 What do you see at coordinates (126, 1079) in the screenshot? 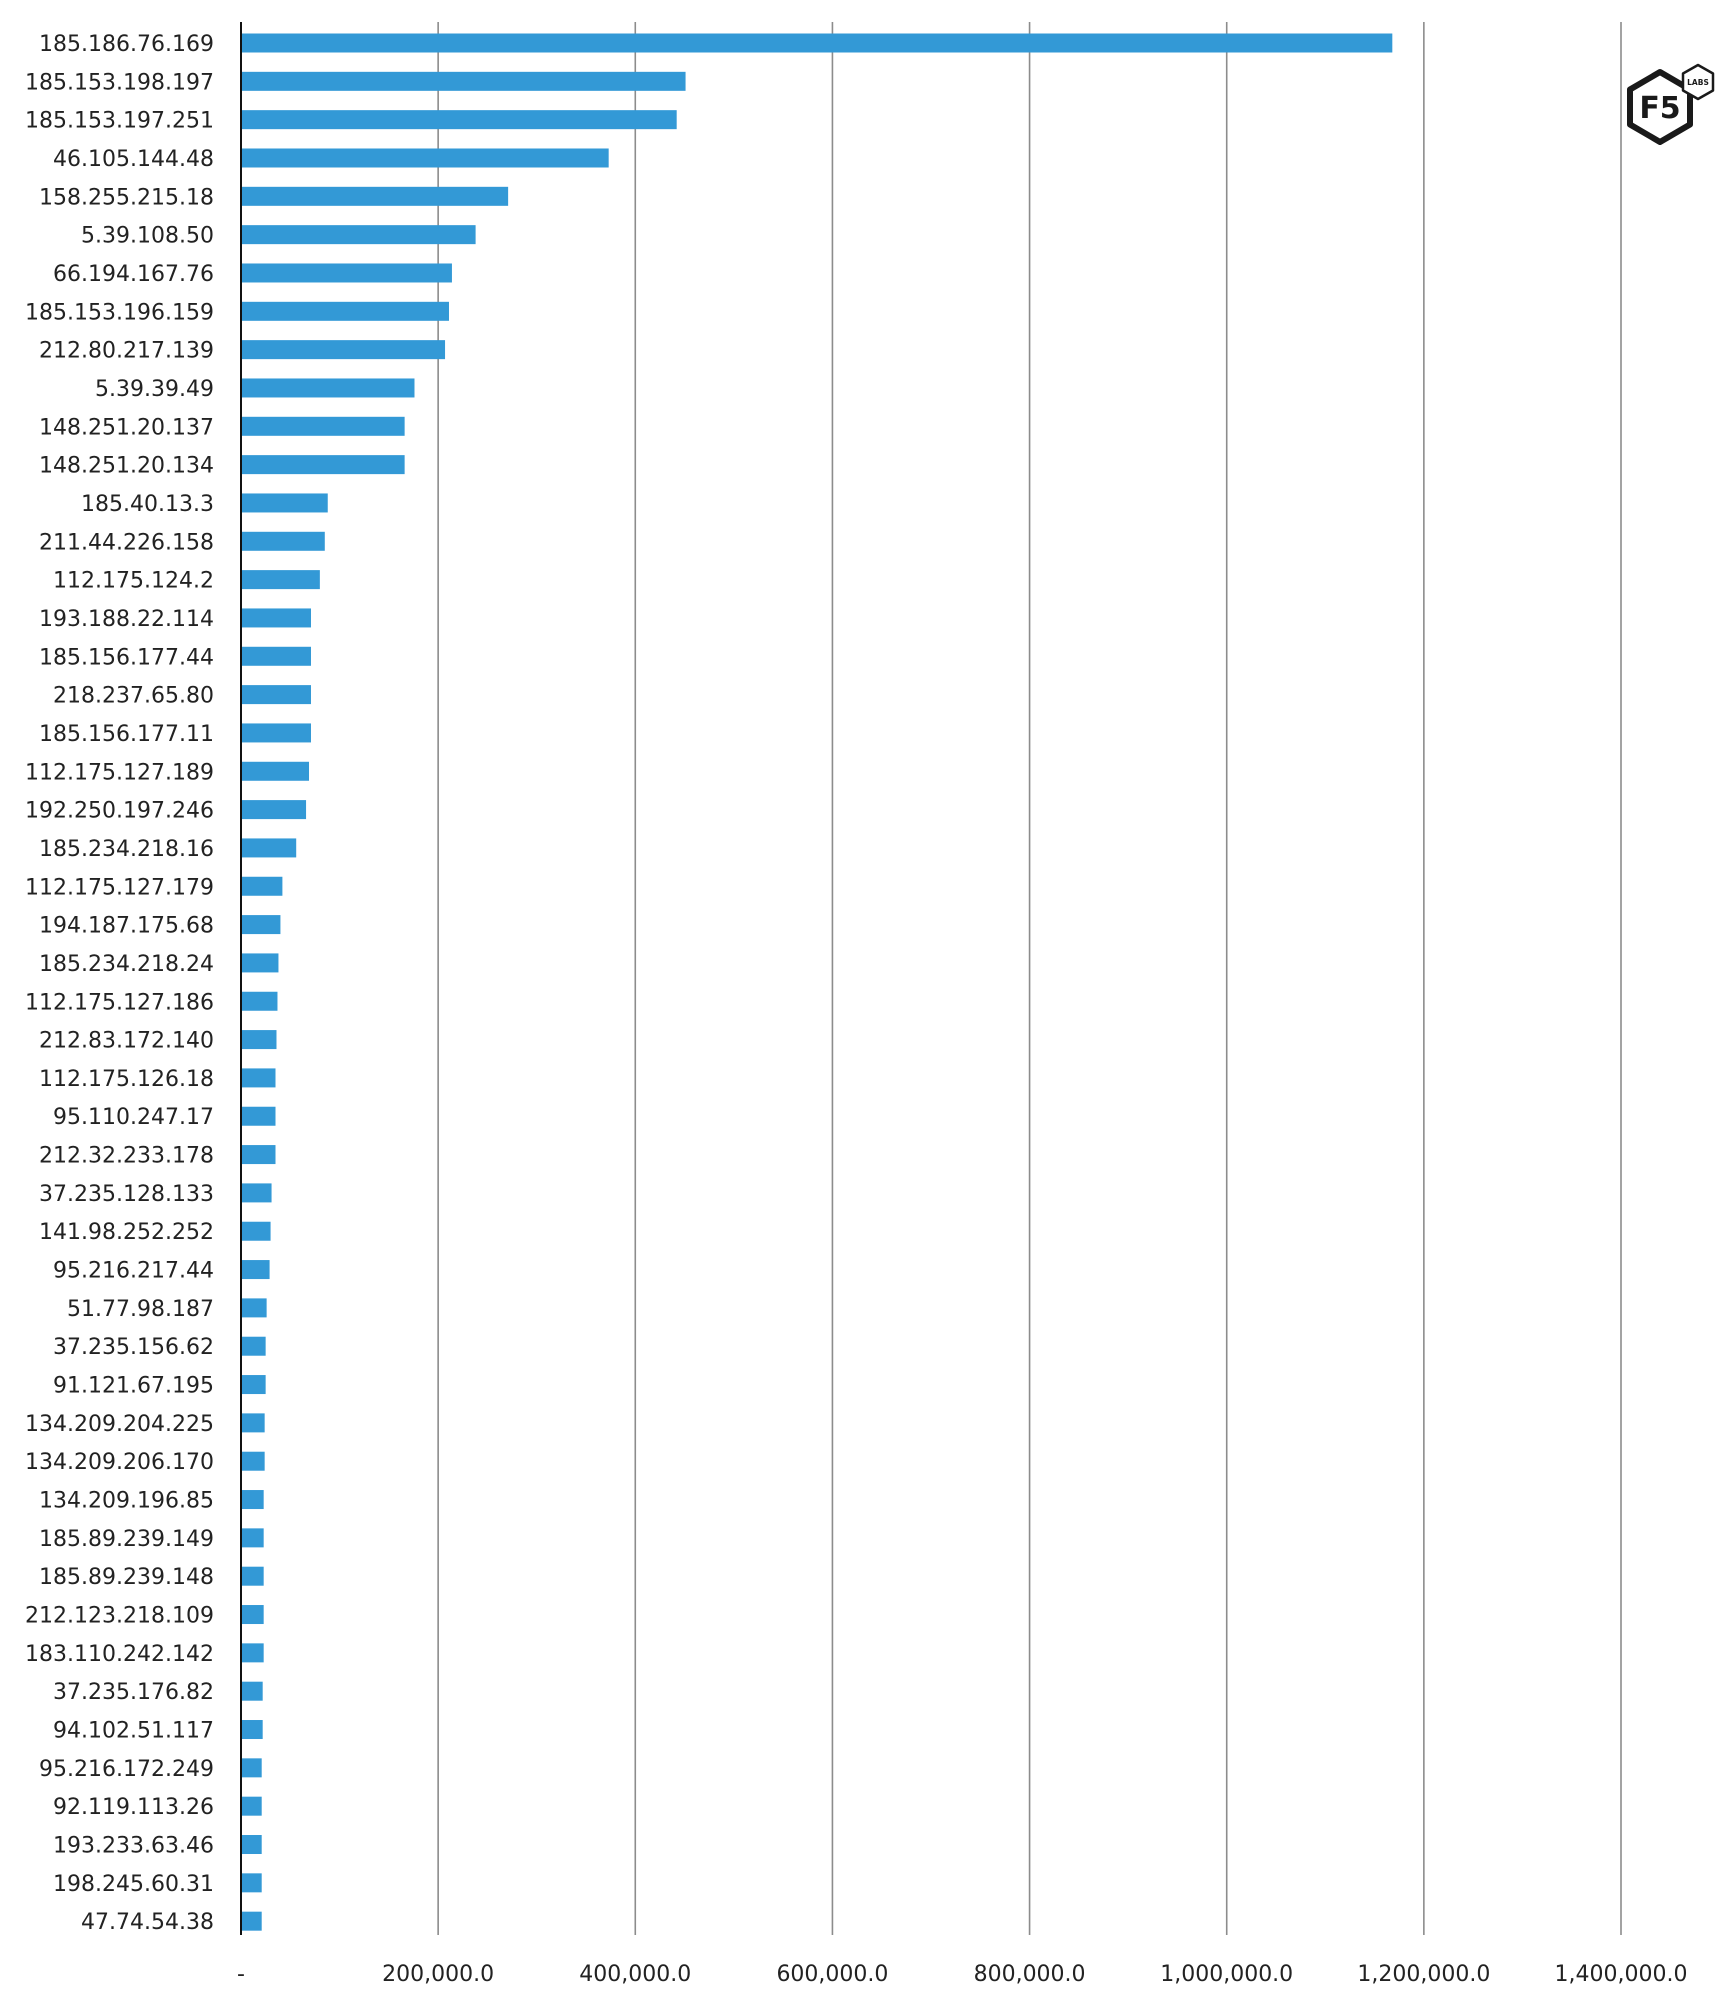
I see `category-label: 112.175.126.18` at bounding box center [126, 1079].